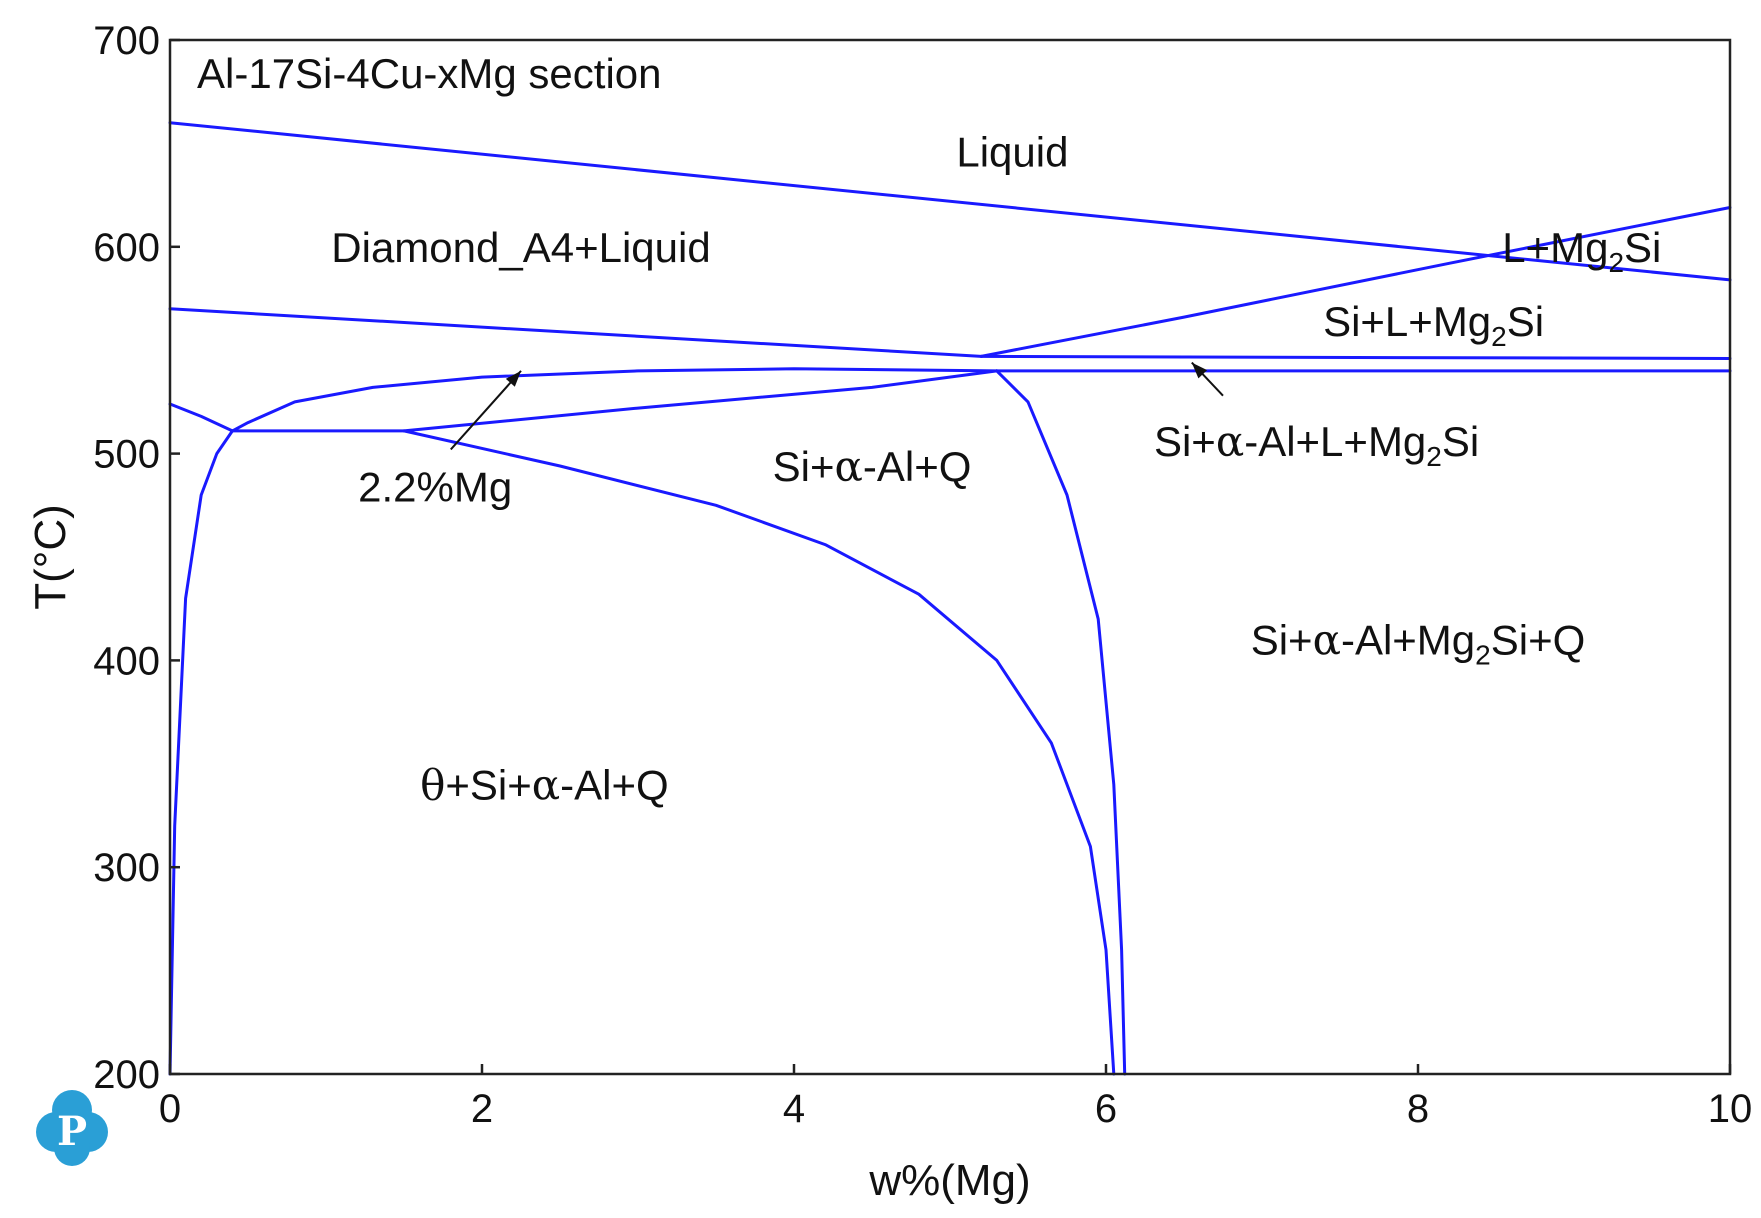  Describe the element at coordinates (794, 1109) in the screenshot. I see `x-tick-label: 4` at that location.